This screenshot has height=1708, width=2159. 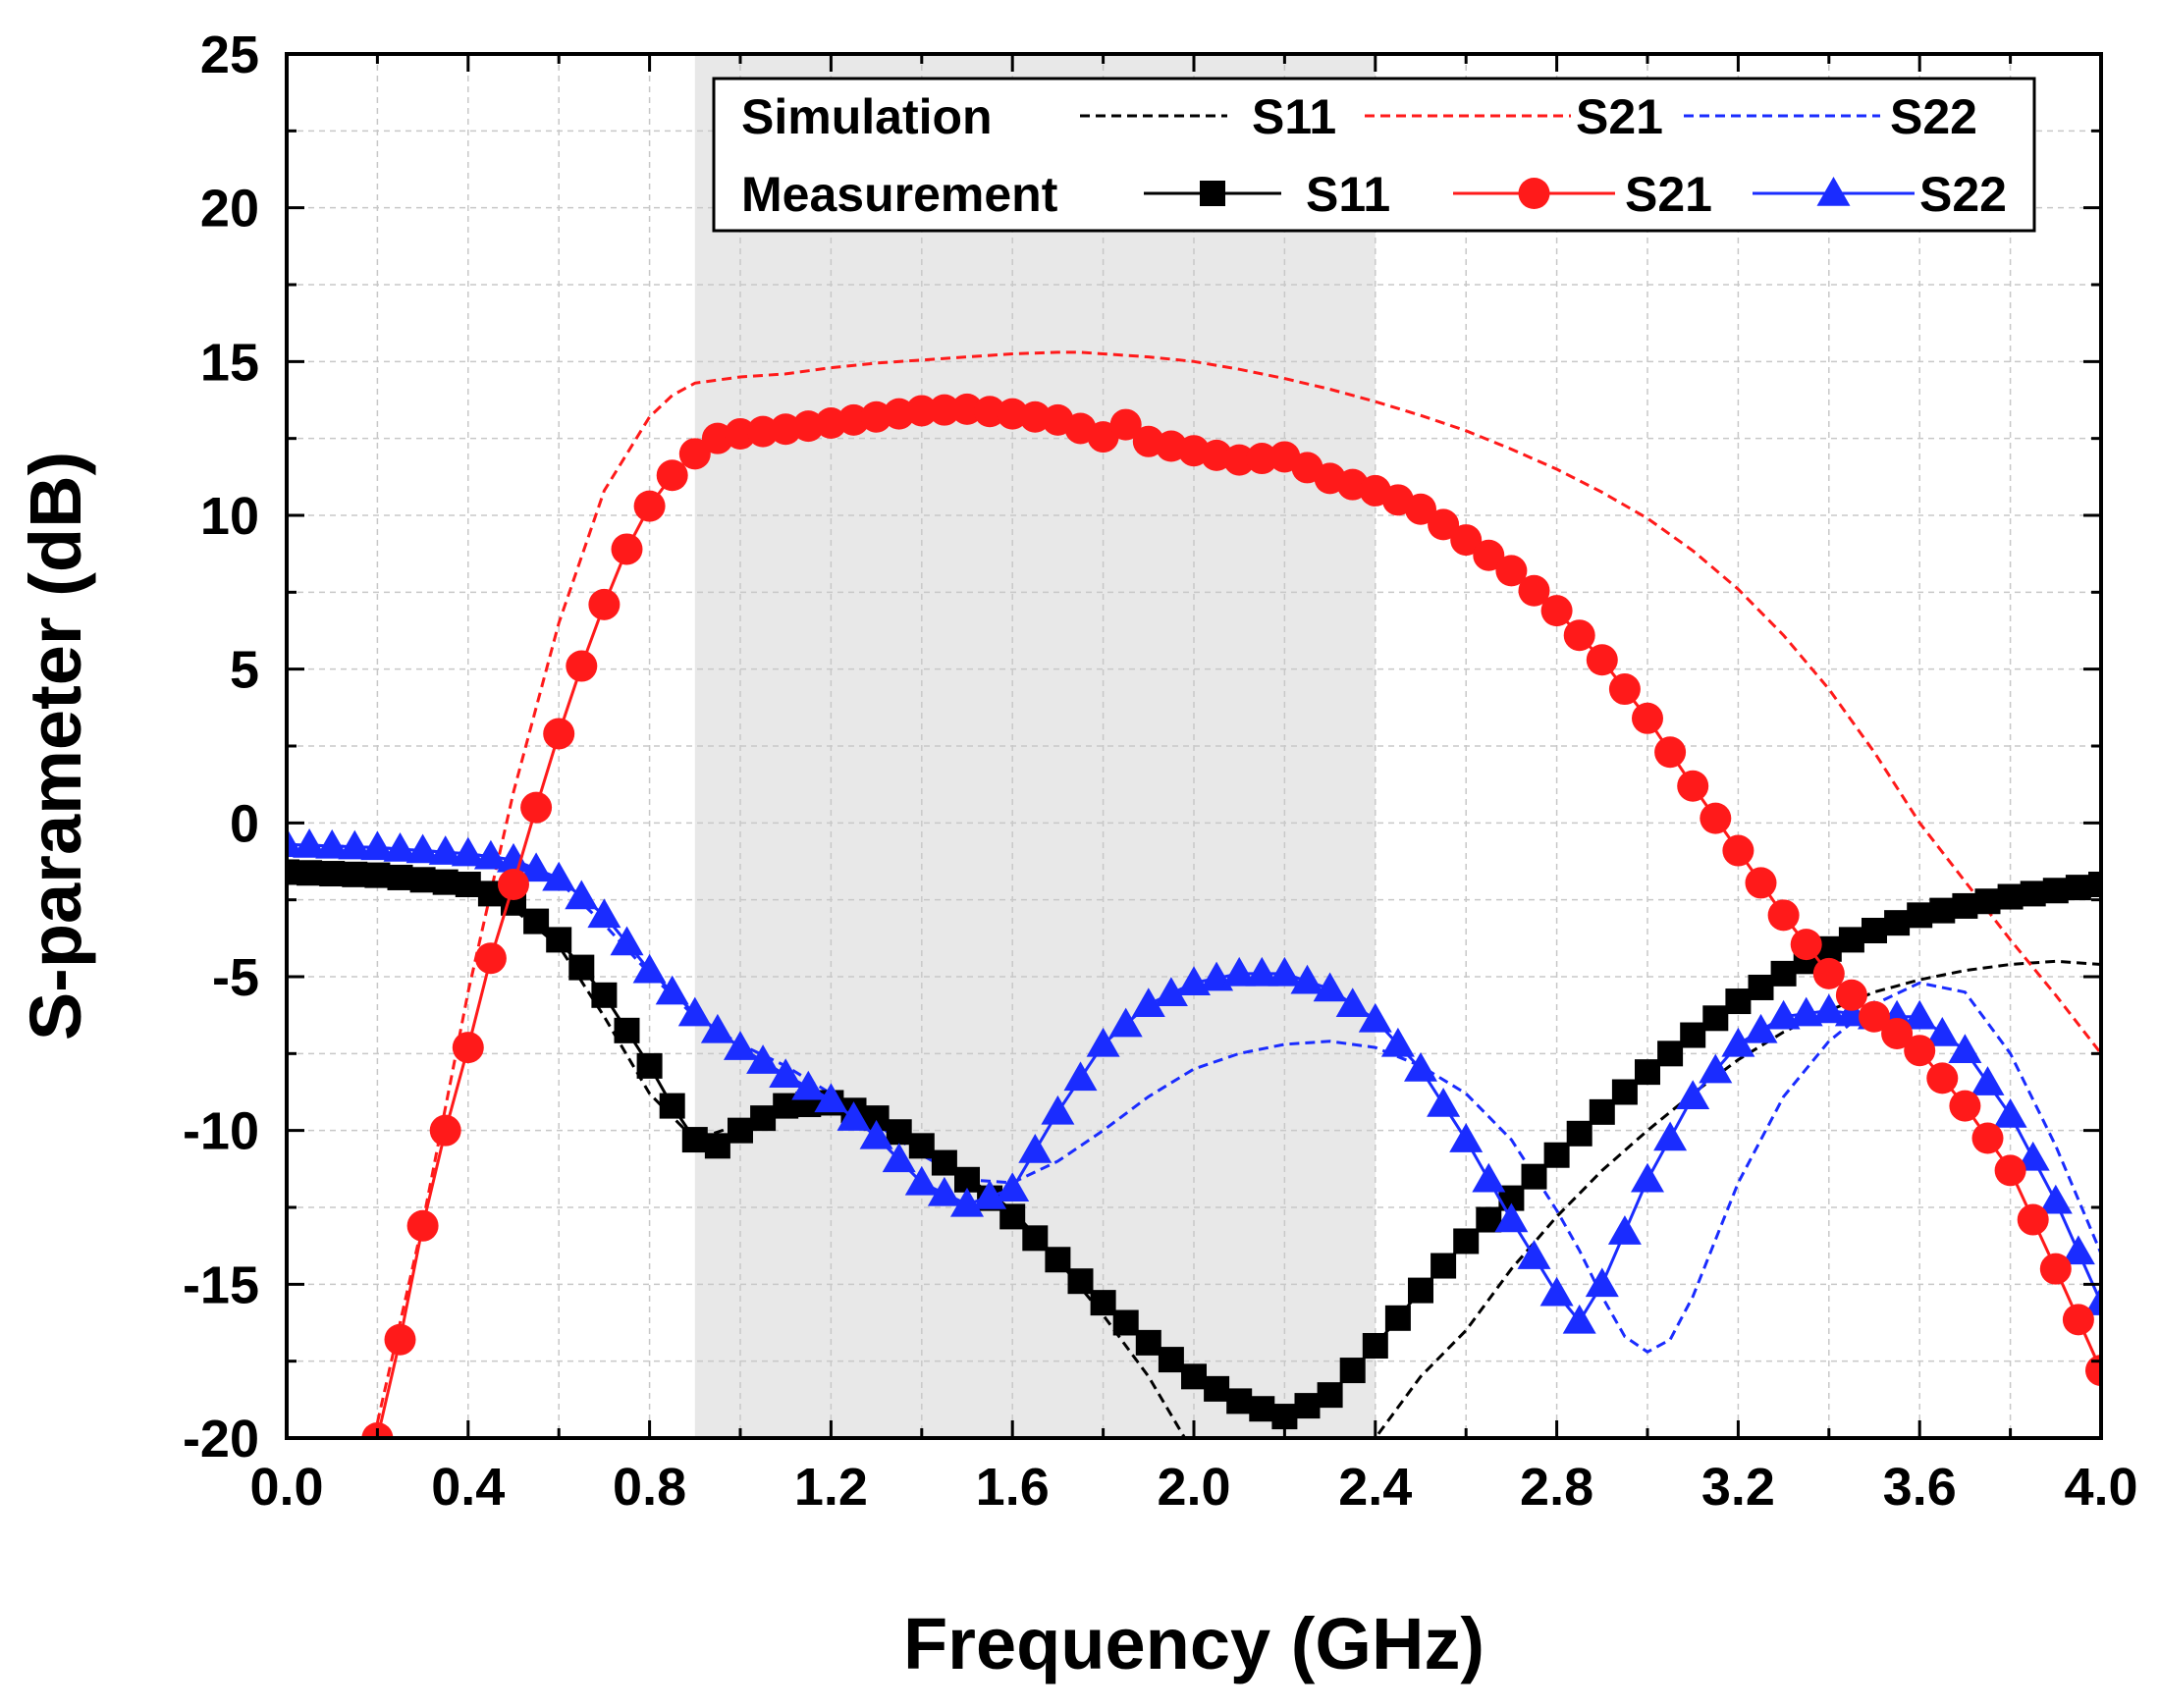 What do you see at coordinates (221, 1131) in the screenshot?
I see `y-tick-label: -10` at bounding box center [221, 1131].